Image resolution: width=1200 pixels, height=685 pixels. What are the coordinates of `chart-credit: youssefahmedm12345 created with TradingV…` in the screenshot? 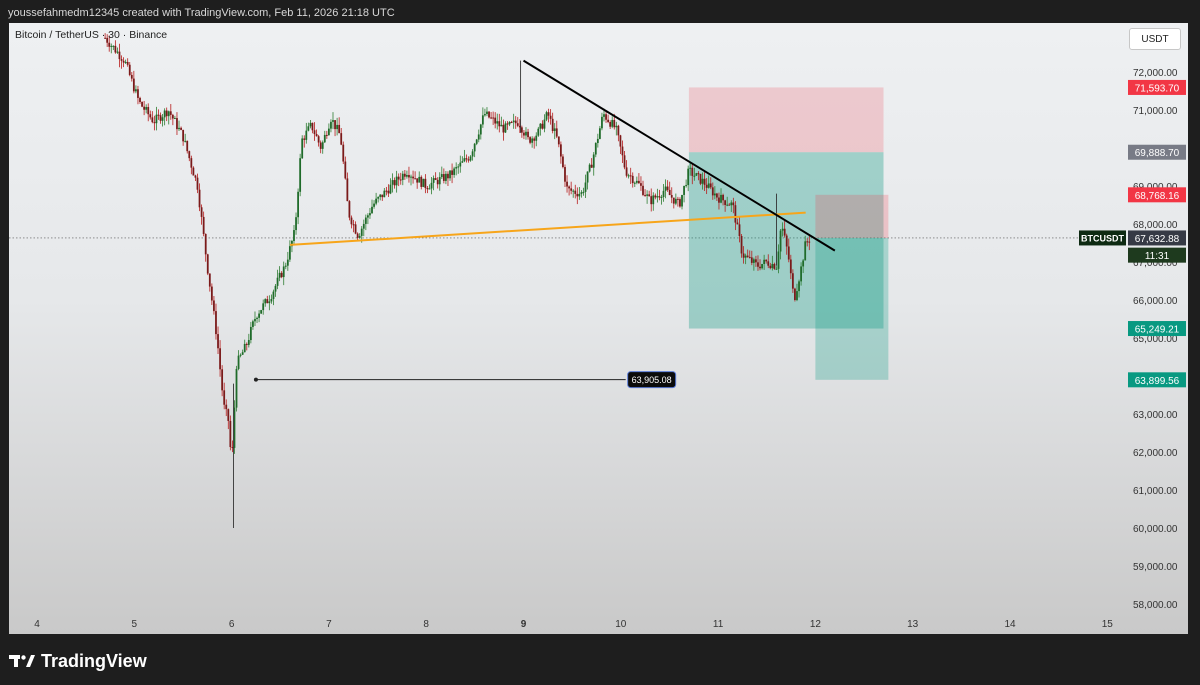 It's located at (201, 13).